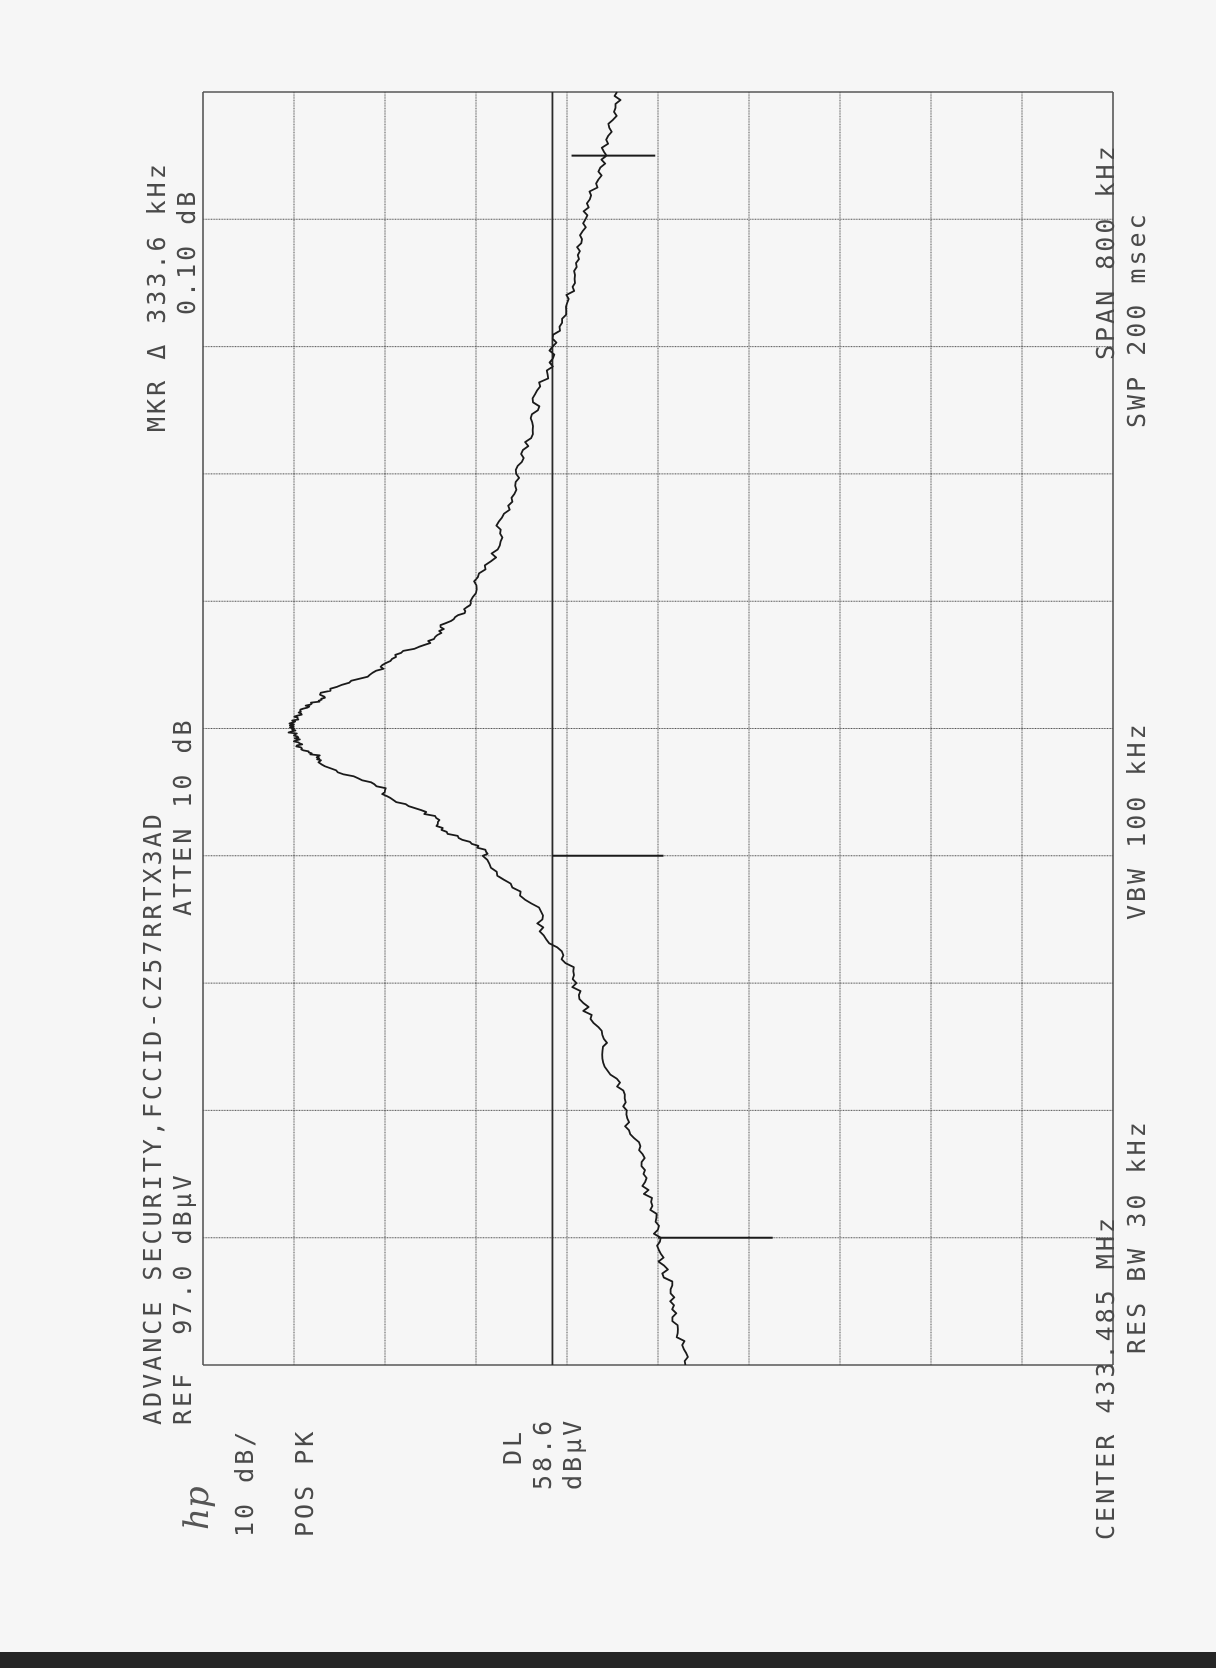 Image resolution: width=1216 pixels, height=1668 pixels. What do you see at coordinates (244, 1482) in the screenshot?
I see `scale-per-div: 10 dB/` at bounding box center [244, 1482].